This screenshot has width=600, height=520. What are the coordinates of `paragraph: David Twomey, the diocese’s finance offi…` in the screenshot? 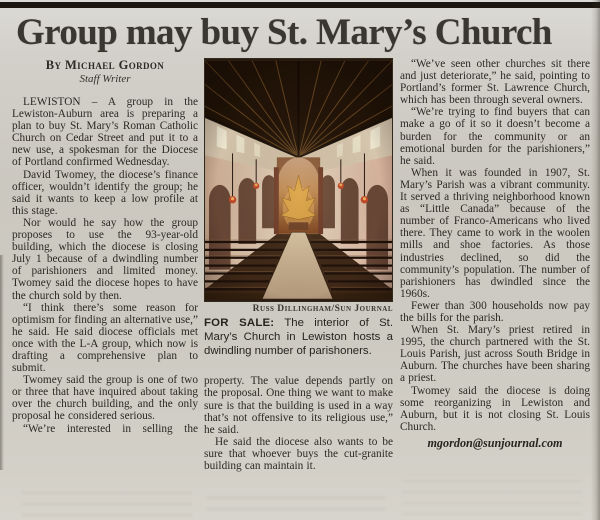 It's located at (105, 192).